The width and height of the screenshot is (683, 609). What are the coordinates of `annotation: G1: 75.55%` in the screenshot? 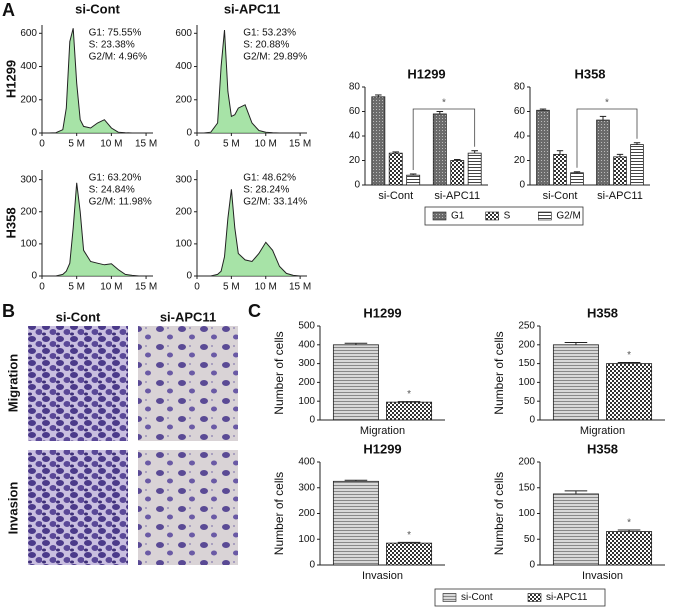 It's located at (115, 33).